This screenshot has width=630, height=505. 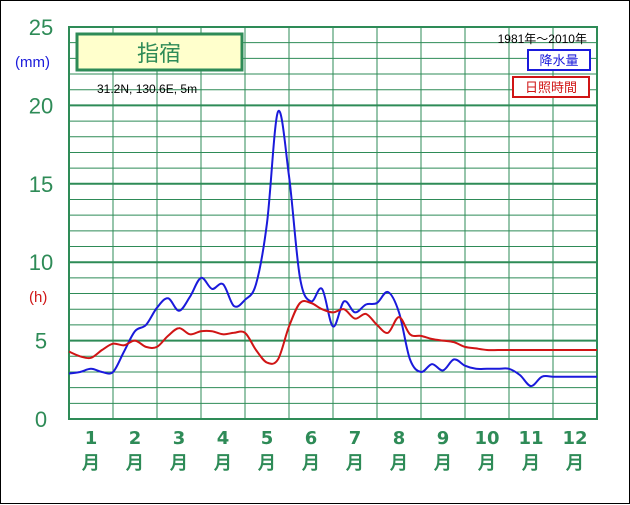 What do you see at coordinates (41, 184) in the screenshot?
I see `y-tick-label: 15` at bounding box center [41, 184].